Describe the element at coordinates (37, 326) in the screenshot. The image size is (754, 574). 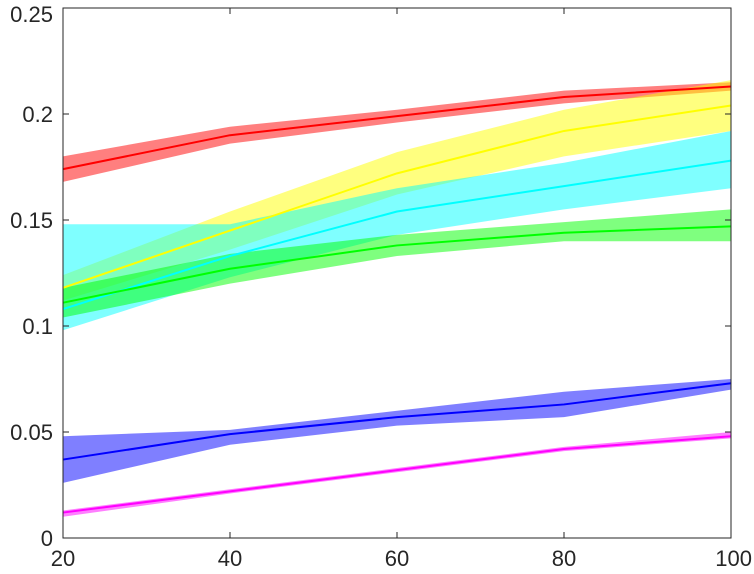
I see `y-tick-label: 0.1` at that location.